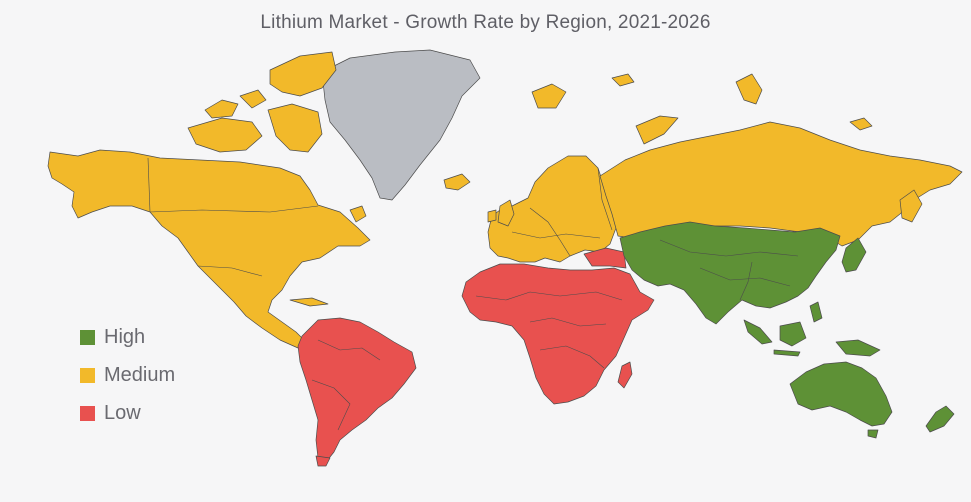  Describe the element at coordinates (841, 394) in the screenshot. I see `region-australia` at that location.